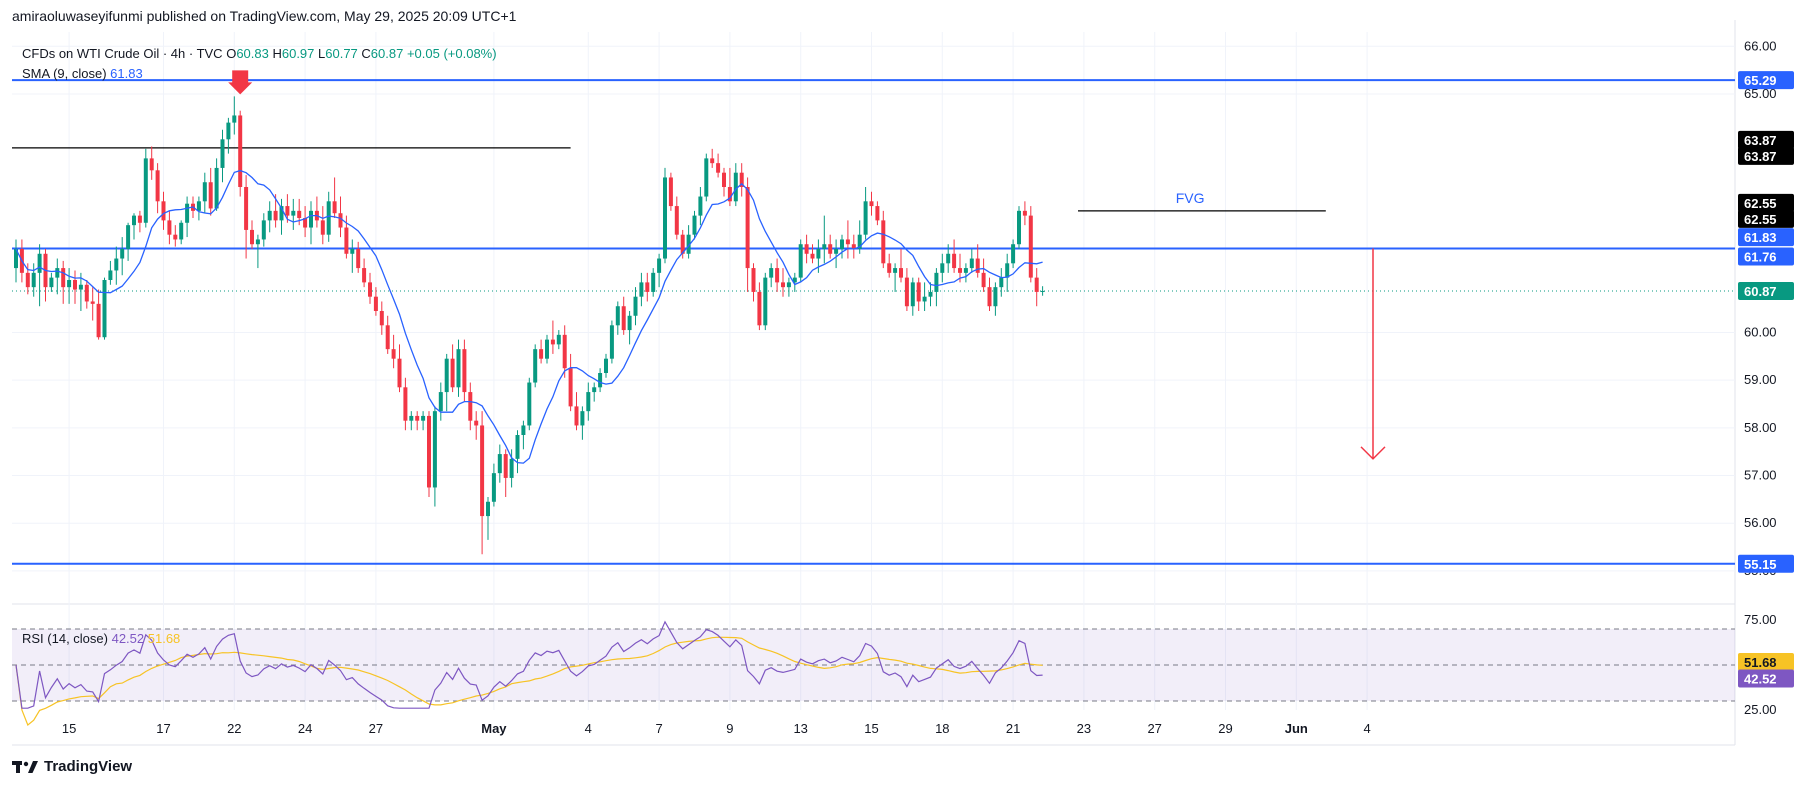 This screenshot has width=1815, height=792. I want to click on price-axis-label: 55.15, so click(1766, 563).